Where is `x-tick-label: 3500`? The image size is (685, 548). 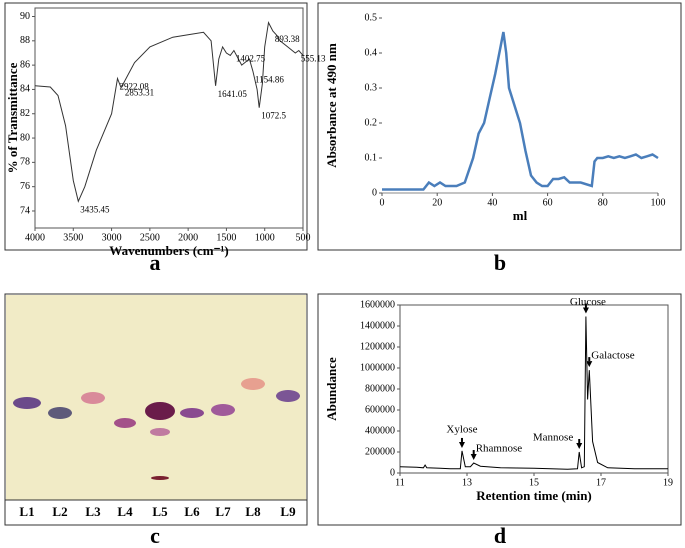 x-tick-label: 3500 is located at coordinates (73, 237).